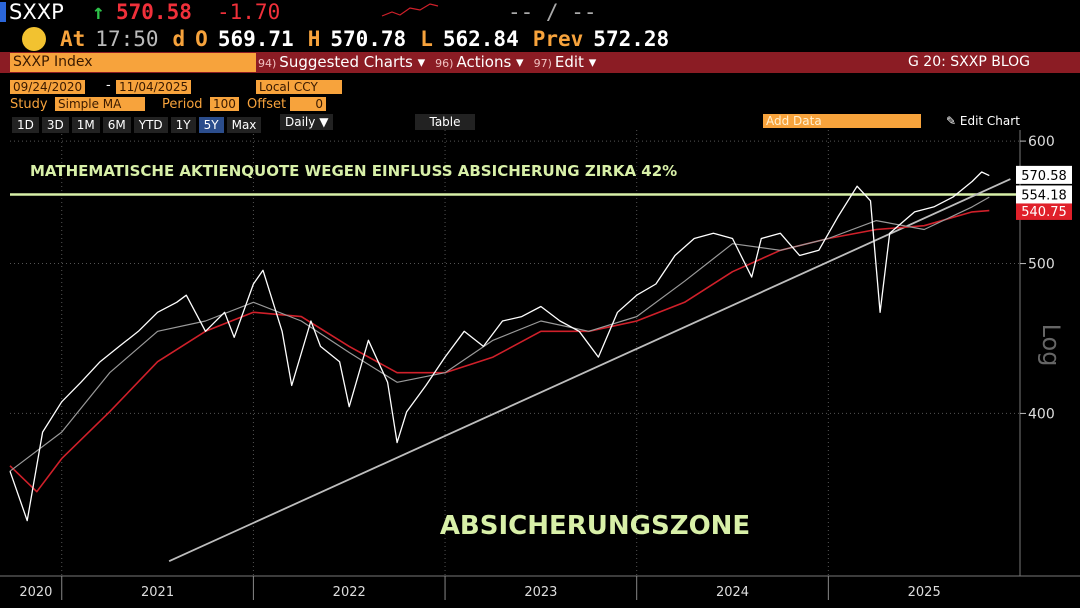 This screenshot has width=1080, height=608. I want to click on annotation: ABSICHERUNGSZONE, so click(595, 526).